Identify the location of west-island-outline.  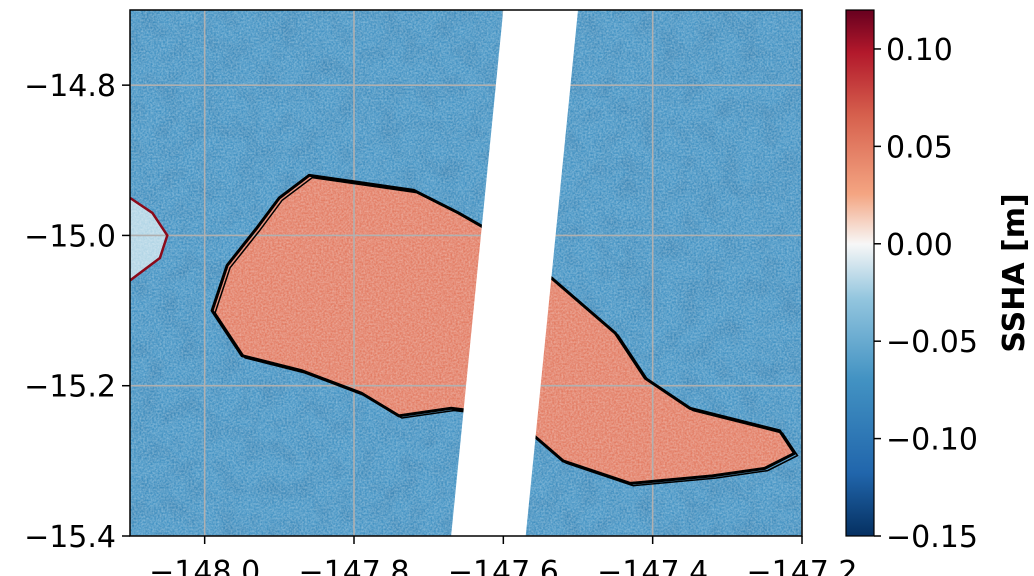
(149, 239).